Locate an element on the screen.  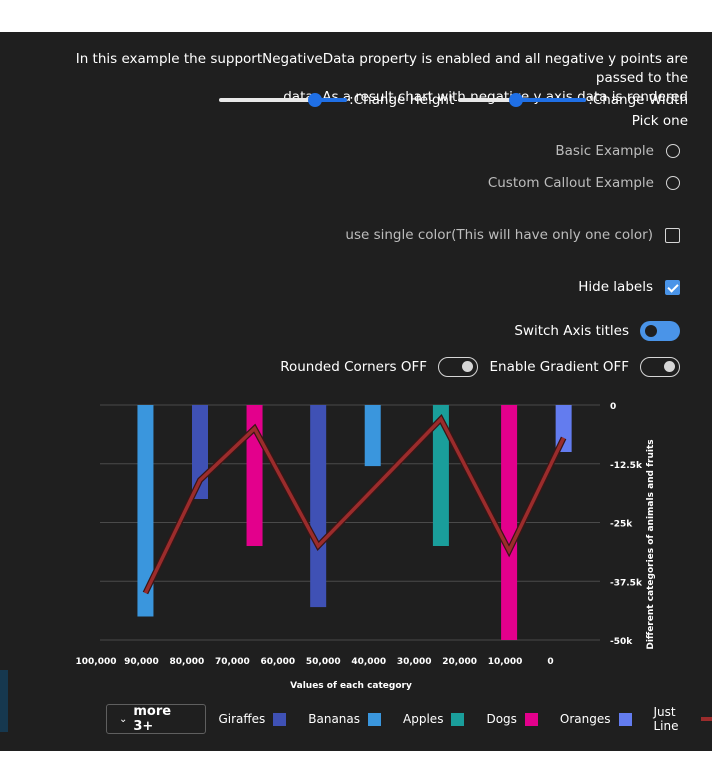
option-basic-example: Basic Example is located at coordinates (617, 151).